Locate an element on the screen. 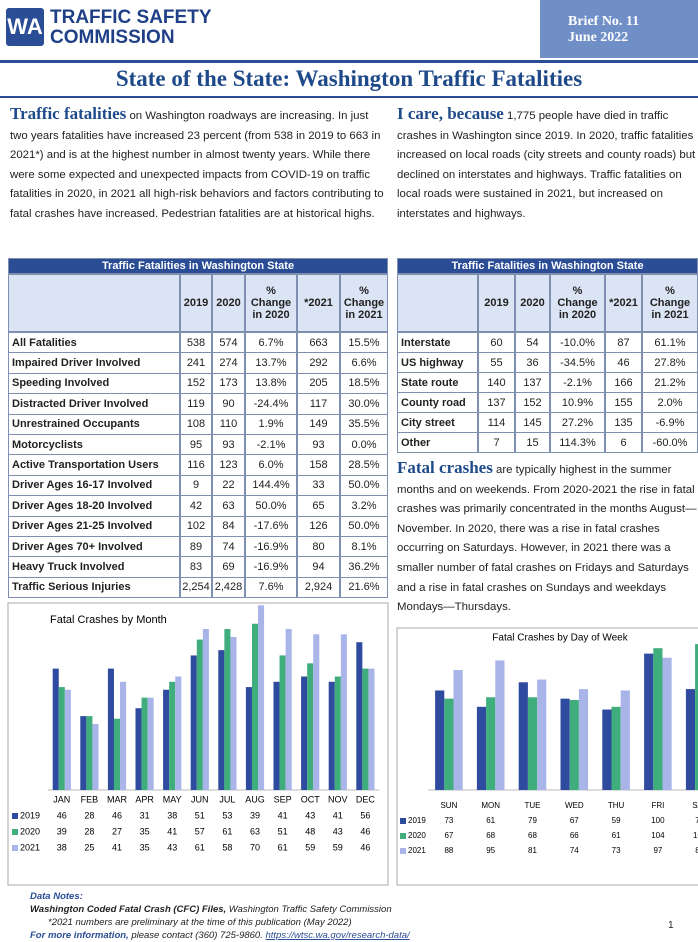  x-tick-label: SEP is located at coordinates (283, 799).